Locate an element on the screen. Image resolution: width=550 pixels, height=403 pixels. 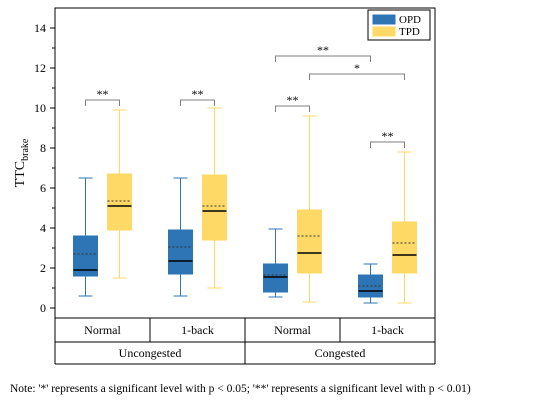
y-axis-title-main: TTC is located at coordinates (20, 174).